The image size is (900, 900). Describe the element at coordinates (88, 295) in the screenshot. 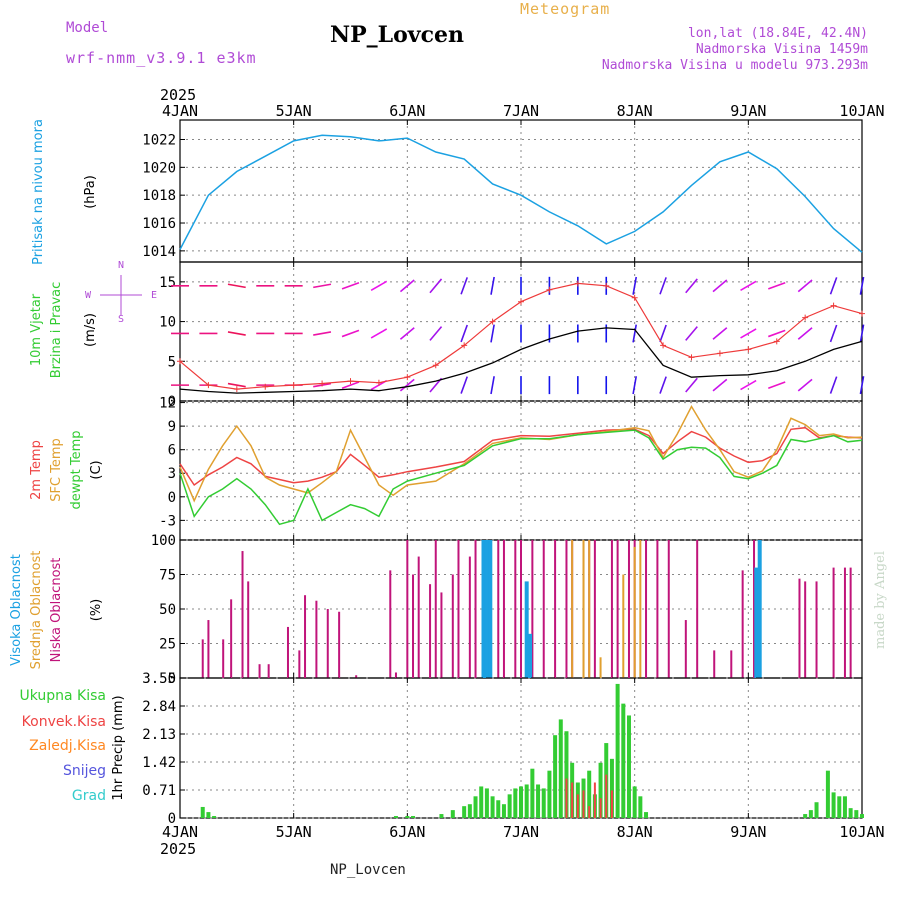

I see `compass-w: W` at that location.